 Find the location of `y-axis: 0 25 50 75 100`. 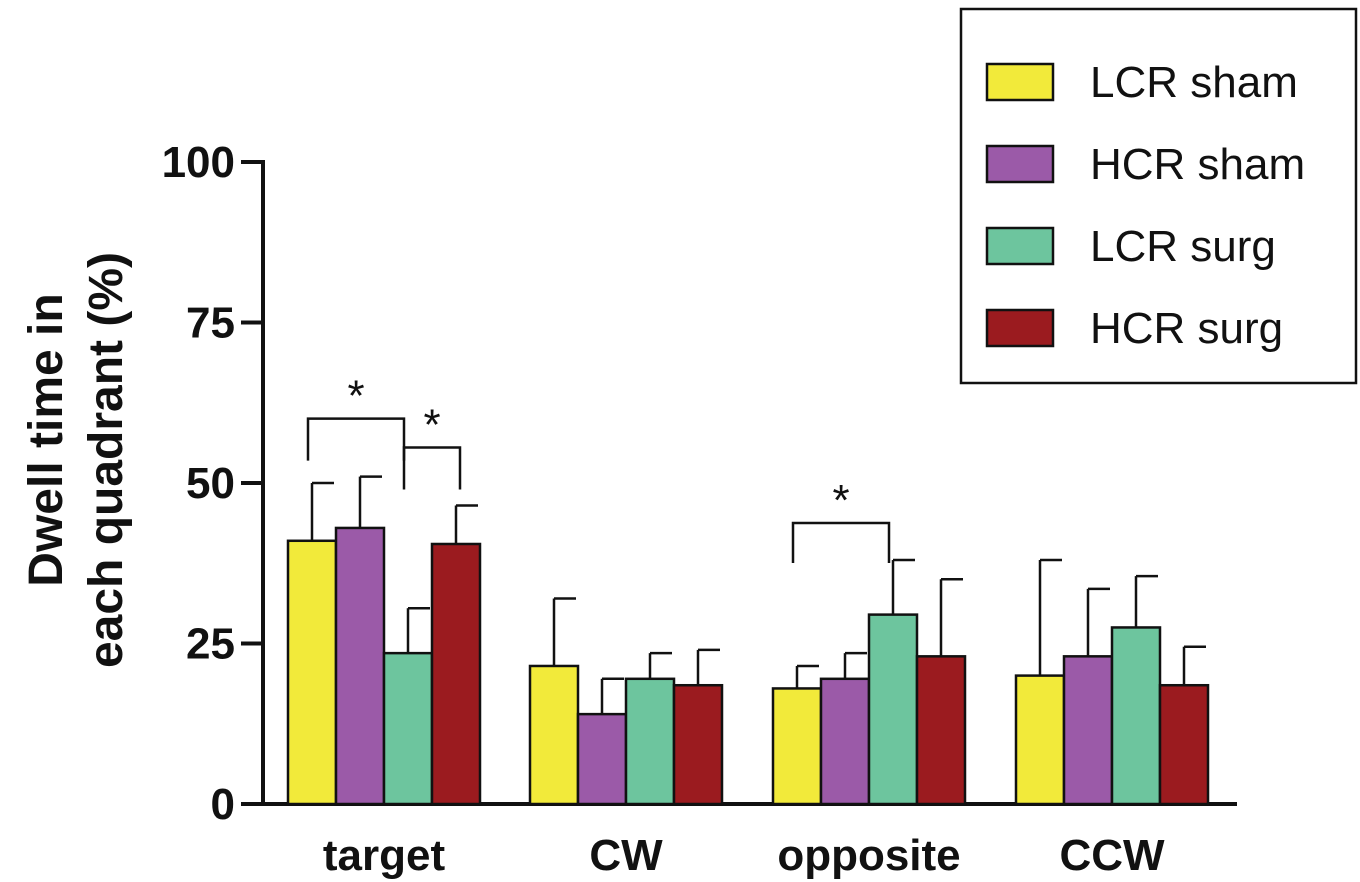

y-axis: 0 25 50 75 100 is located at coordinates (213, 483).